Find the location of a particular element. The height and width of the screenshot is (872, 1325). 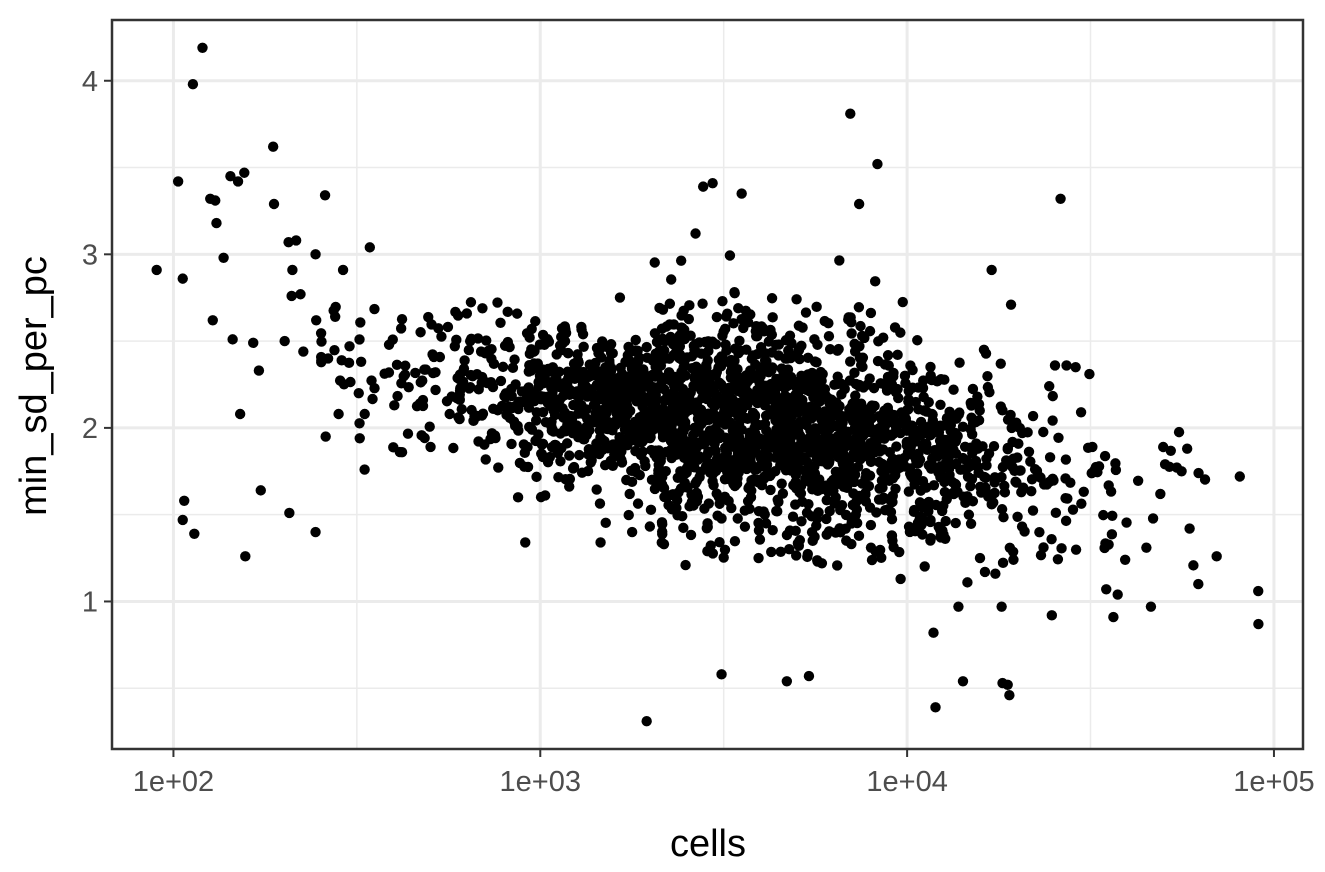

x-tick-label: 1e+04 is located at coordinates (906, 782).